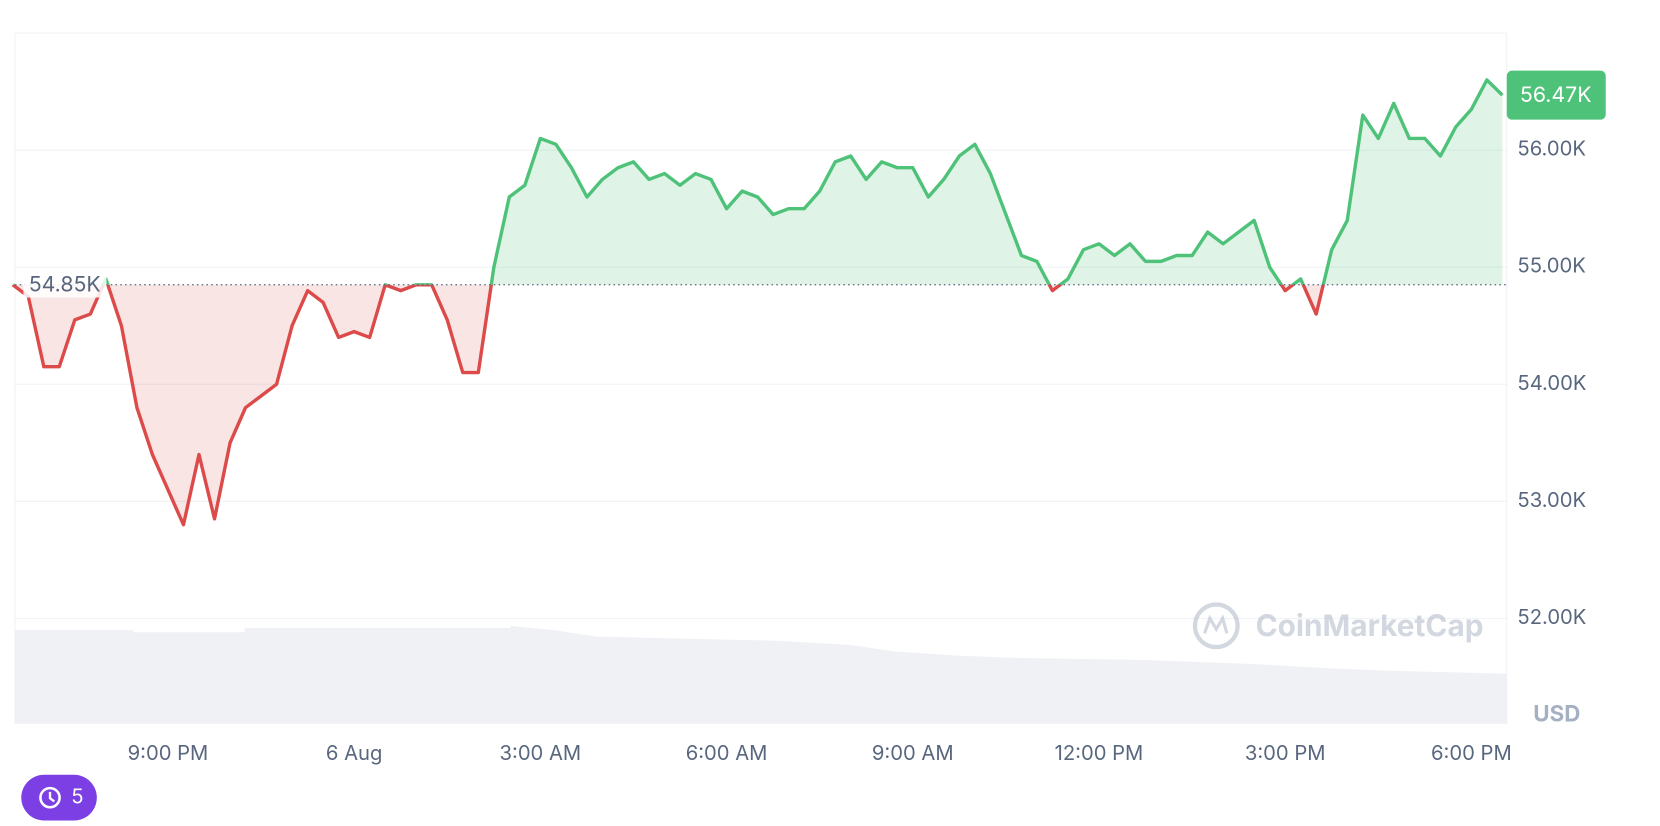  I want to click on watermark: CoinMarketCap, so click(1338, 626).